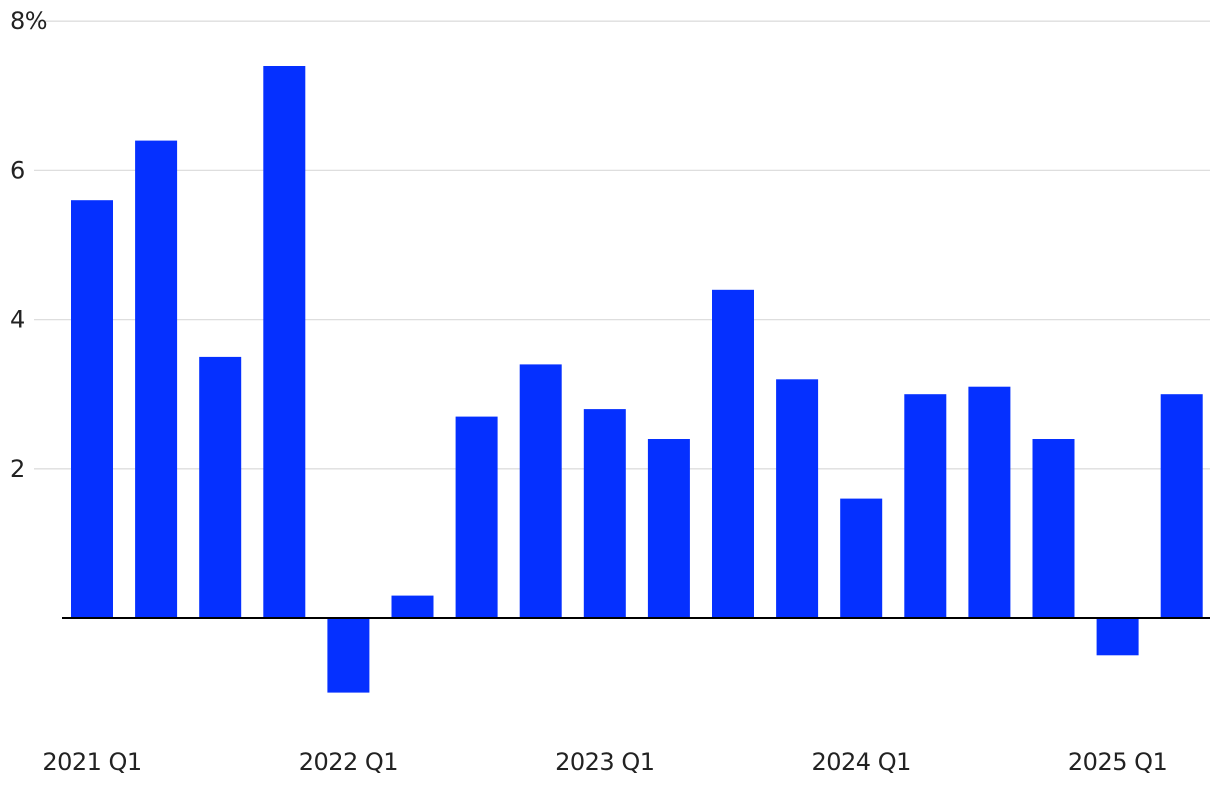  Describe the element at coordinates (17, 170) in the screenshot. I see `y-tick-label: 6` at that location.